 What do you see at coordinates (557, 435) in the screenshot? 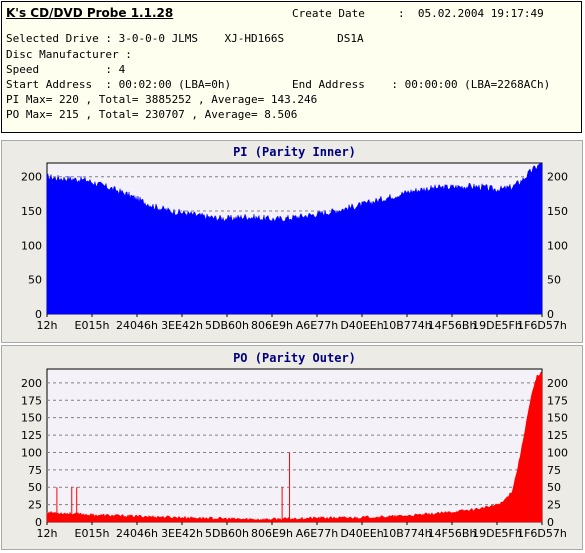
I see `po-y-tick-right: 125` at bounding box center [557, 435].